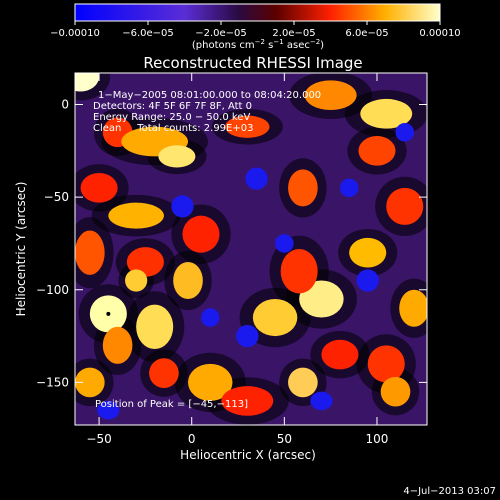 The width and height of the screenshot is (500, 500). What do you see at coordinates (148, 33) in the screenshot?
I see `colorbar-tick-label: −6.0e−05` at bounding box center [148, 33].